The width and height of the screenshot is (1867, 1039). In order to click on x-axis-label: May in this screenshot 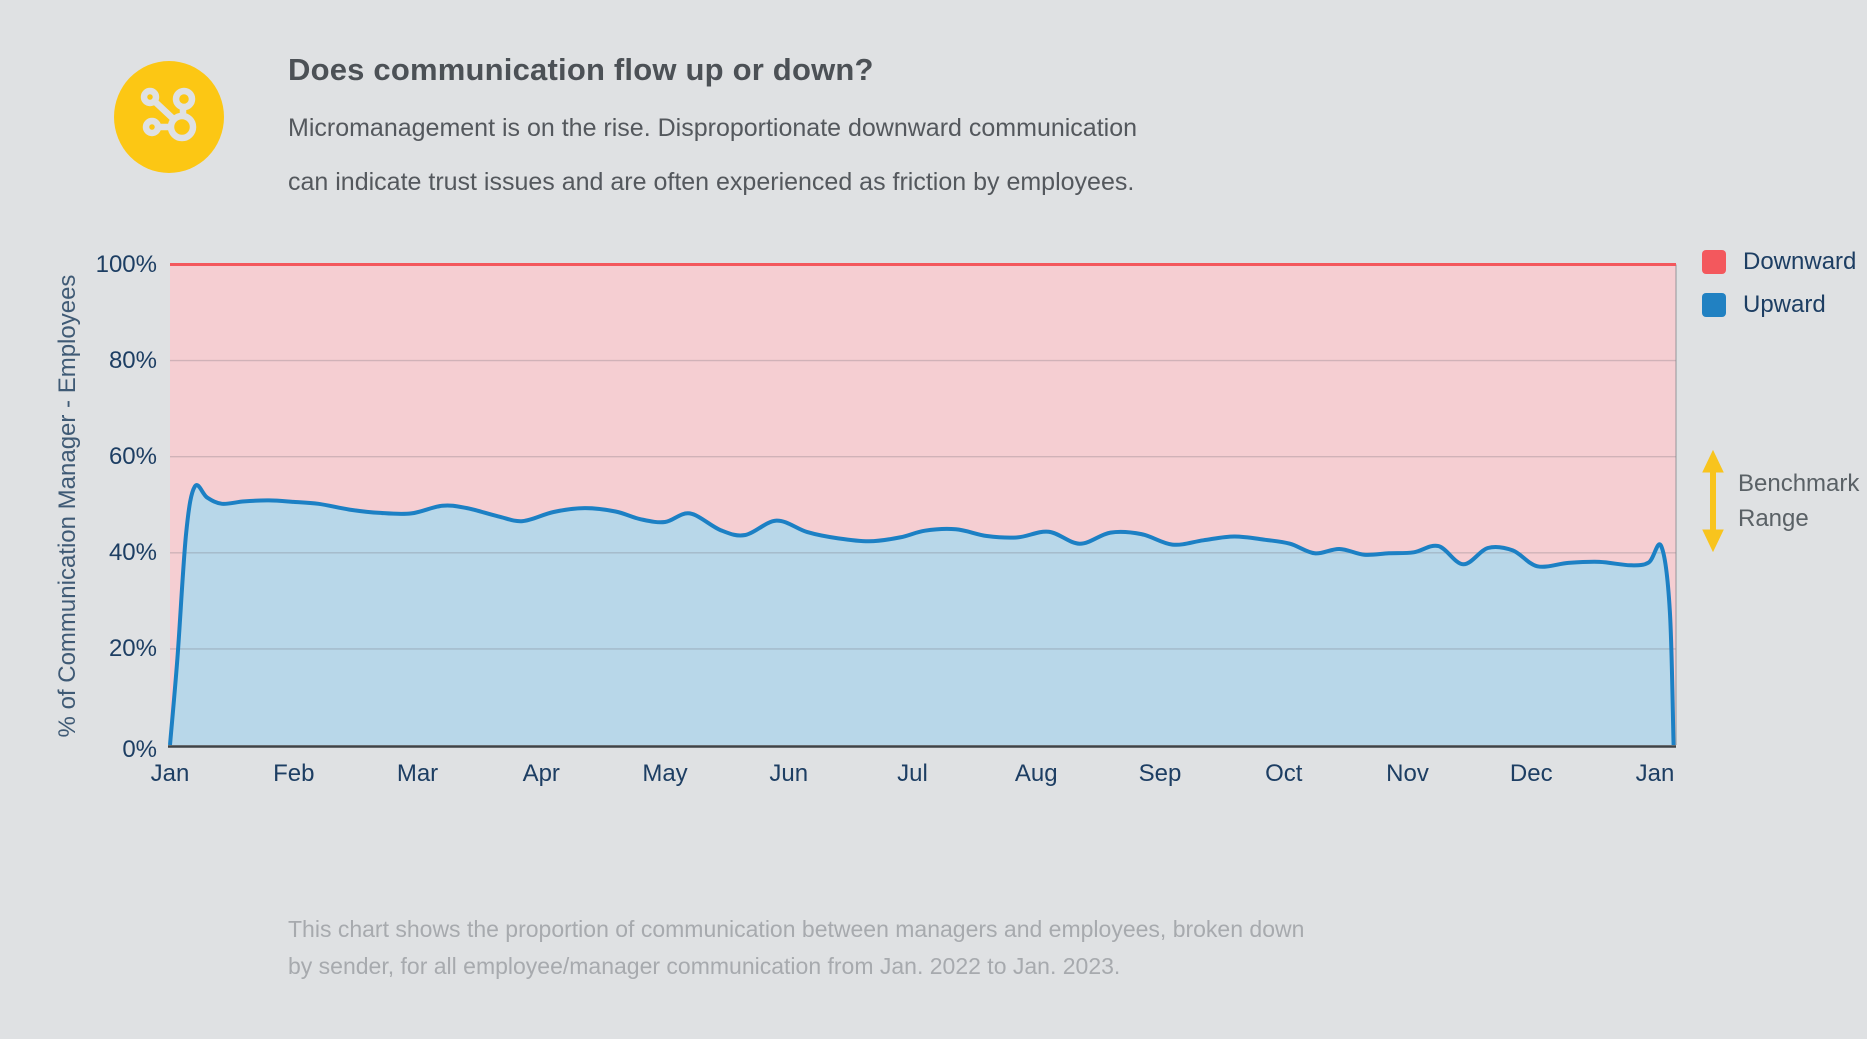, I will do `click(665, 773)`.